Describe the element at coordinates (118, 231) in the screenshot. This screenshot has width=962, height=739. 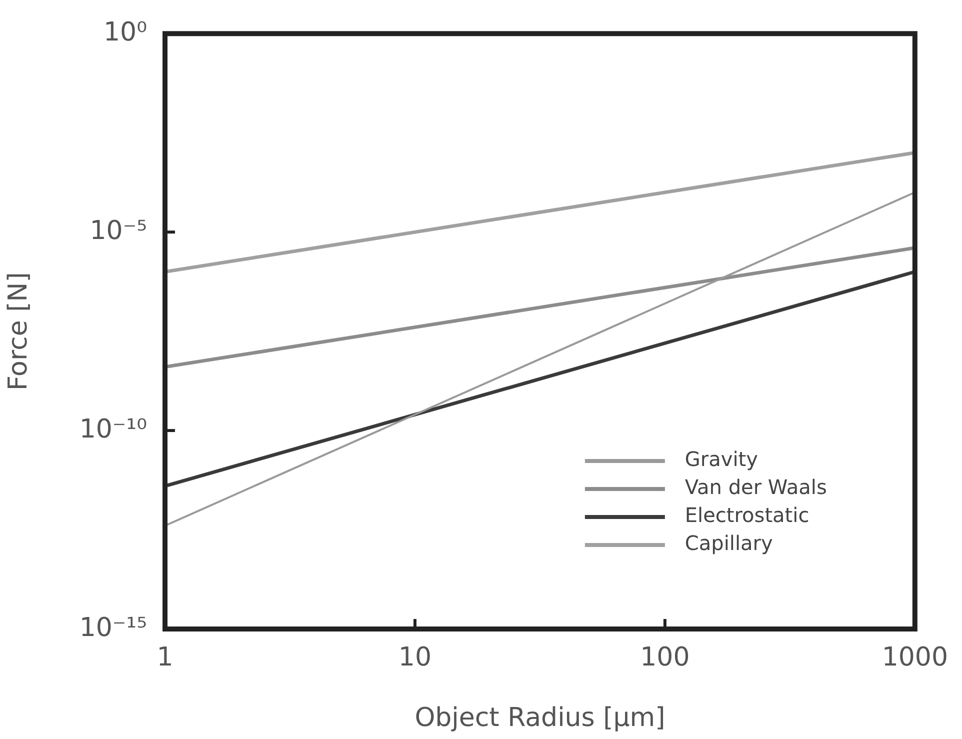
I see `y-tick-label: 10⁻⁵` at that location.